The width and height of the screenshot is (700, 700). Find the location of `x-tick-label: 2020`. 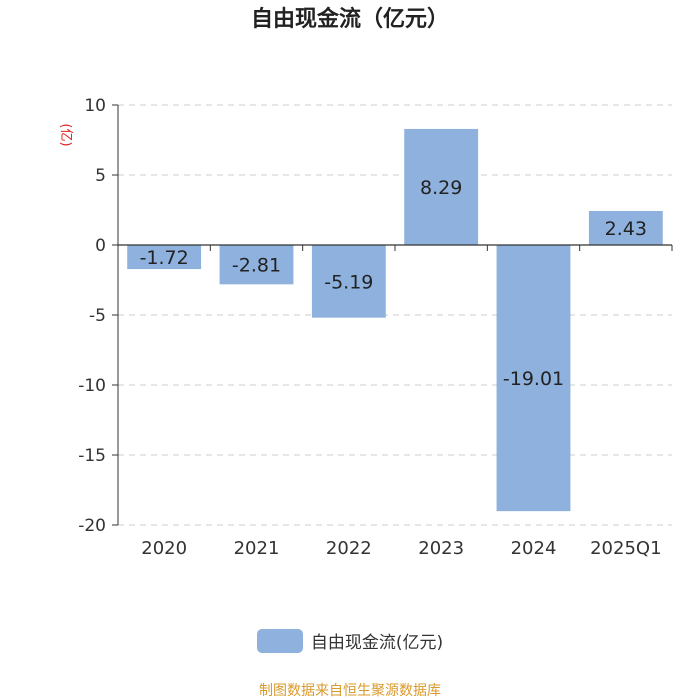

x-tick-label: 2020 is located at coordinates (164, 548).